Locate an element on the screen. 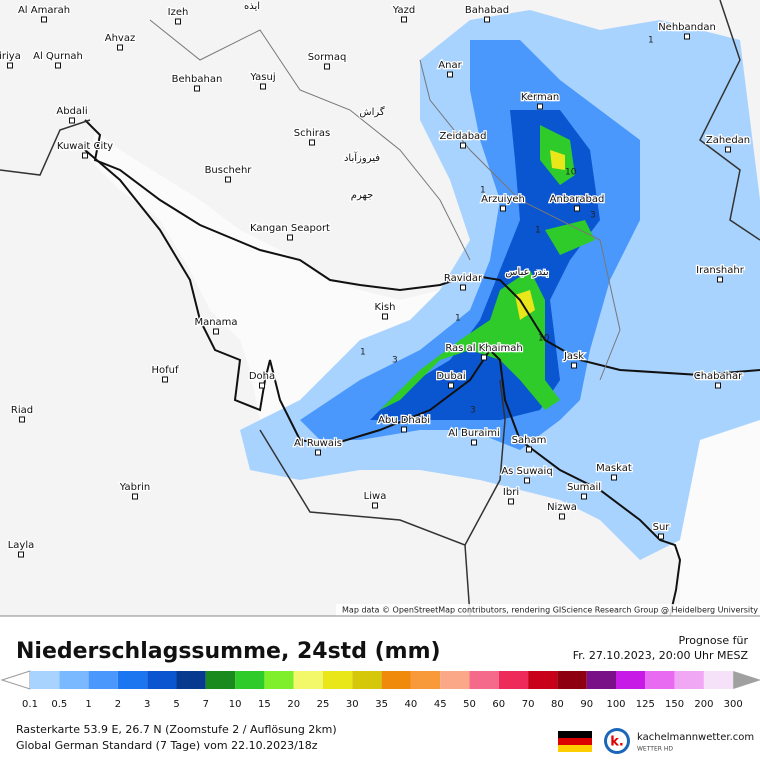 Image resolution: width=760 pixels, height=764 pixels. legend-value: 15 is located at coordinates (264, 704).